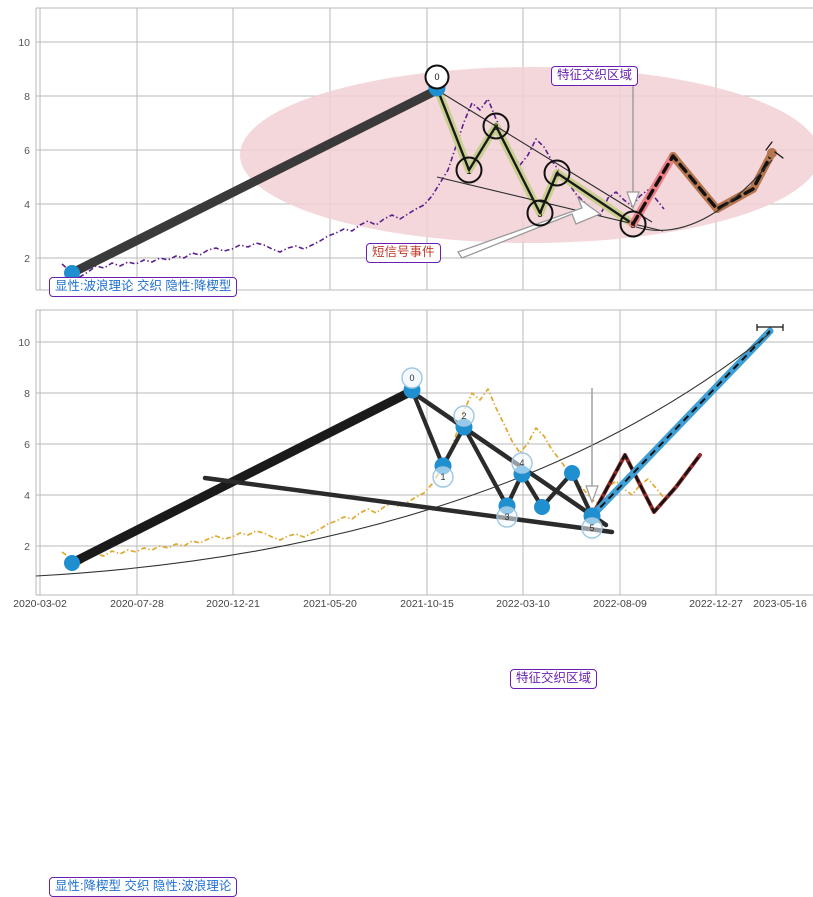 The width and height of the screenshot is (813, 897). I want to click on feature-zone-label-bottom: 特征交织区域, so click(554, 679).